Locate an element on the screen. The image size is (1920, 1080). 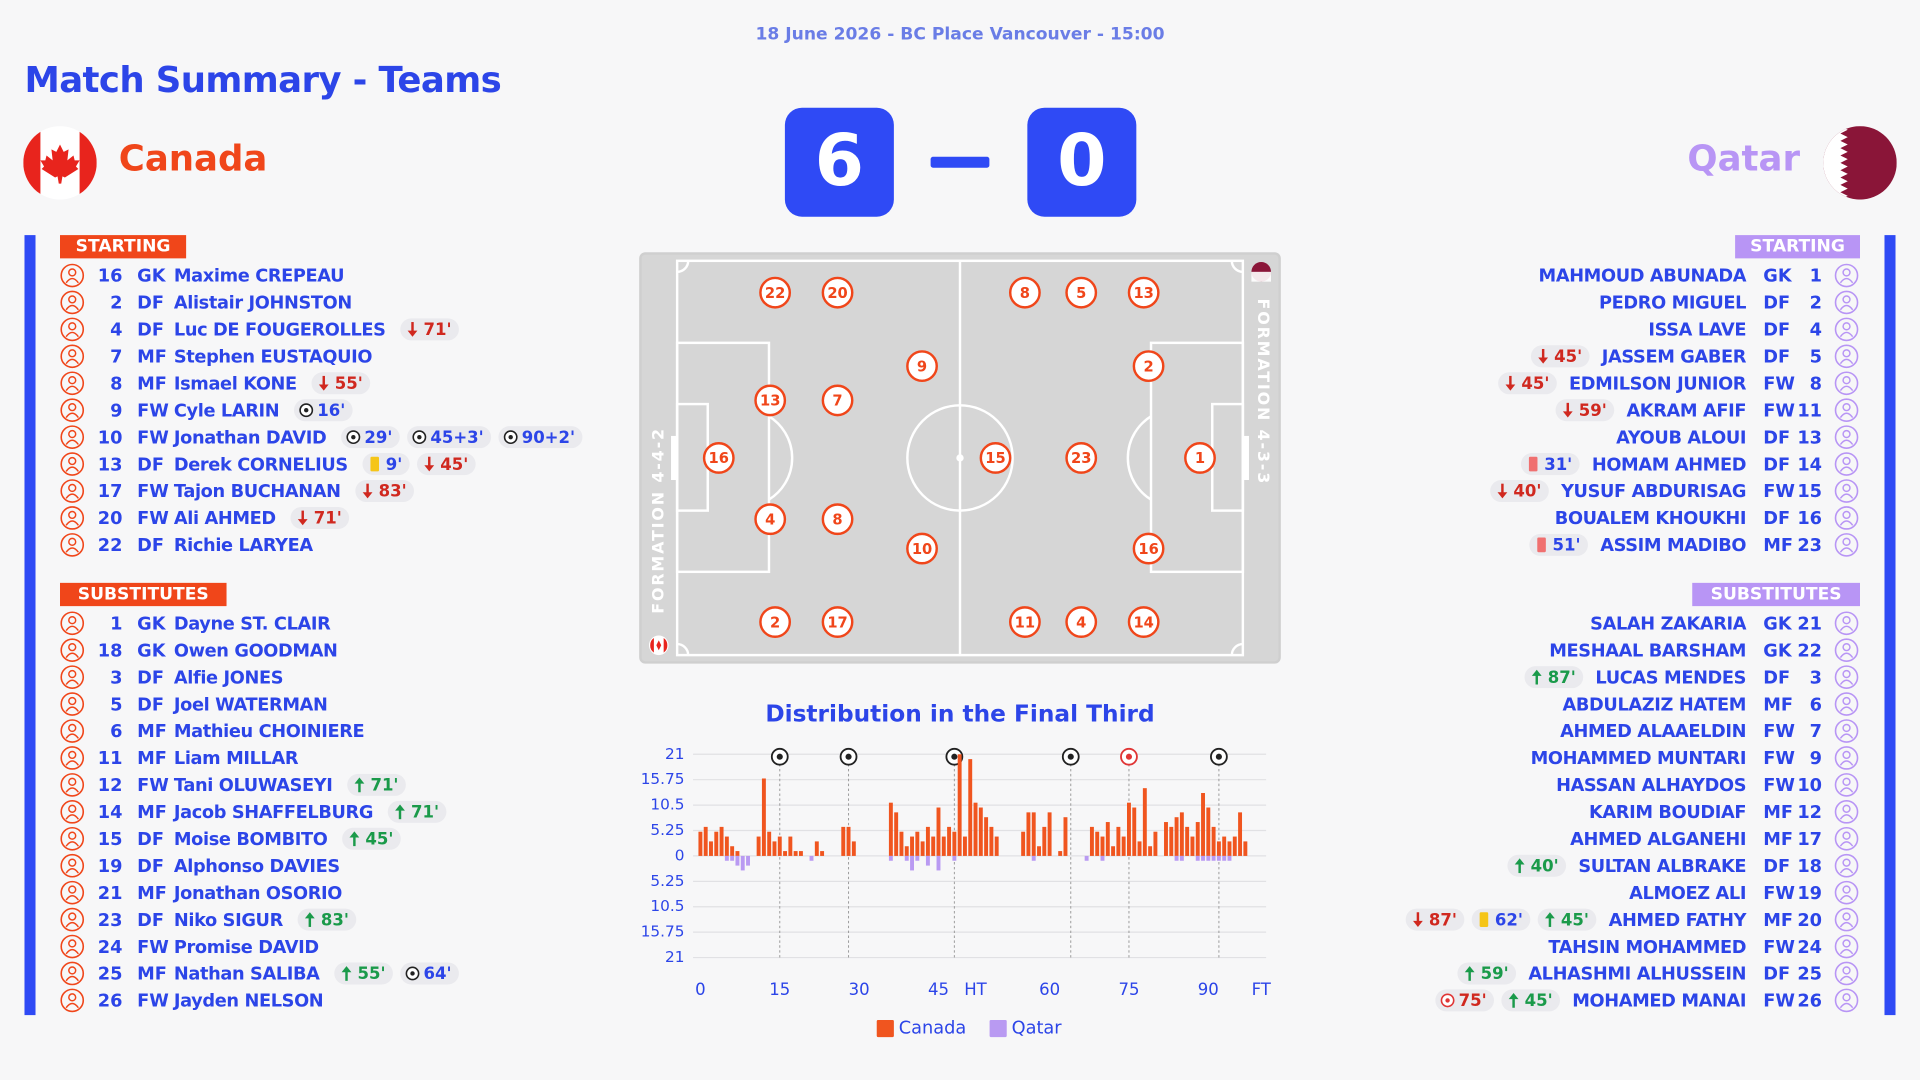
player-name: ALHASHMI ALHUSSEIN is located at coordinates (1637, 975).